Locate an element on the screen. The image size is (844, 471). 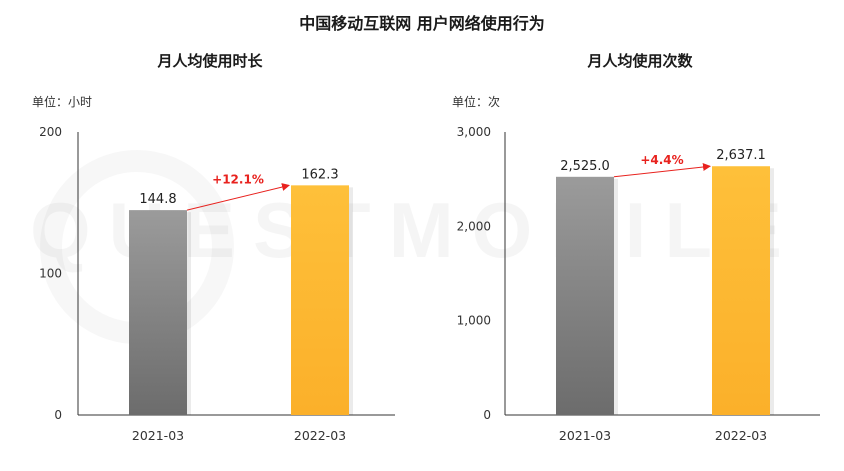
y-tick-label: 100 is located at coordinates (50, 274).